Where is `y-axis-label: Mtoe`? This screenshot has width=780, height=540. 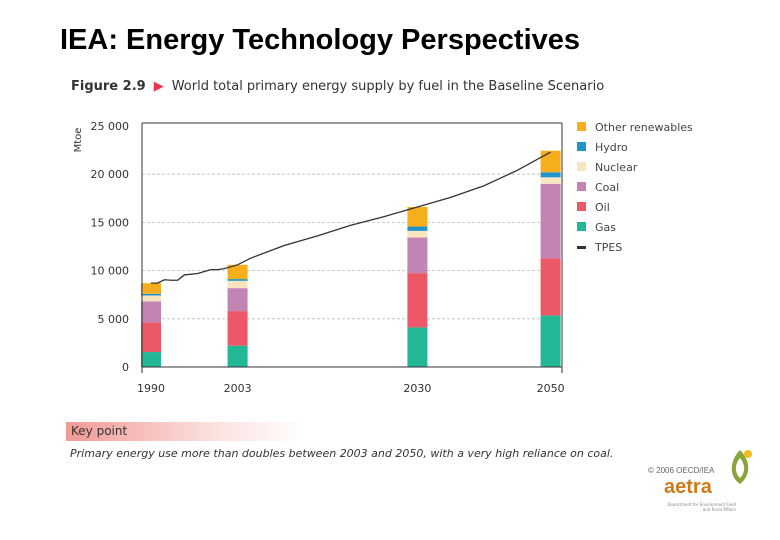
y-axis-label: Mtoe is located at coordinates (78, 140).